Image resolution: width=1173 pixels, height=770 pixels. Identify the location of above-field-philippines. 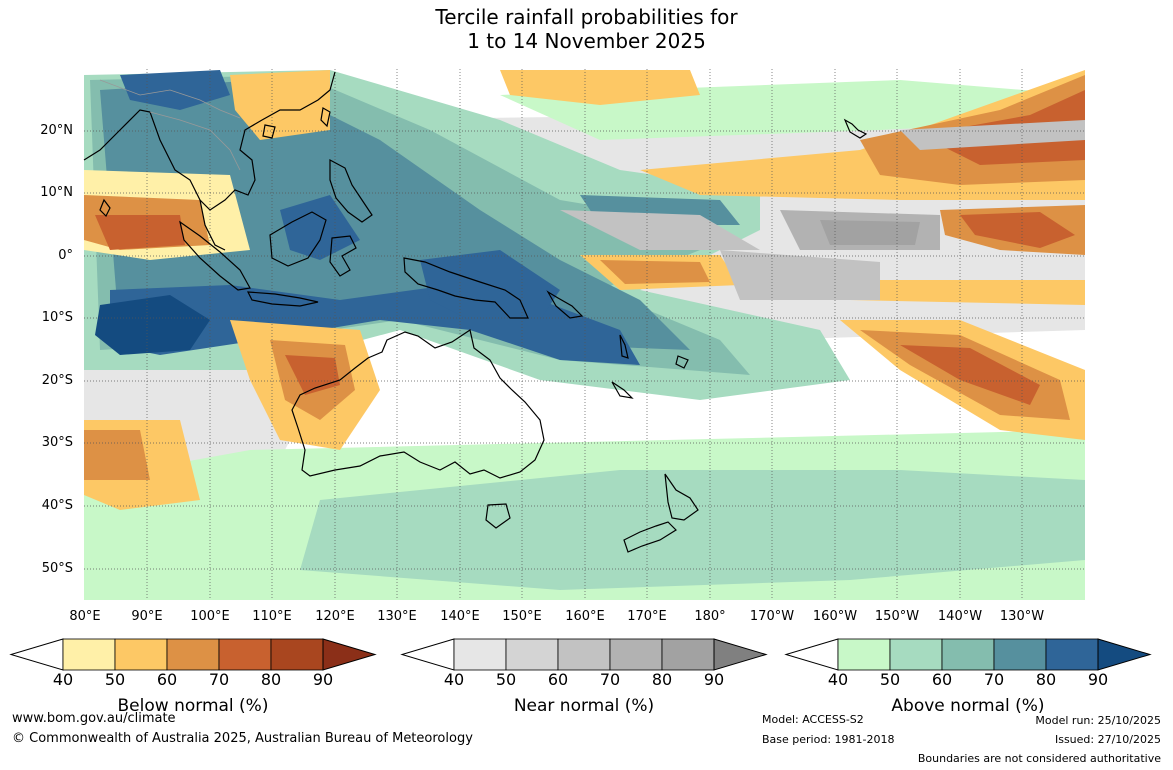
(320, 227).